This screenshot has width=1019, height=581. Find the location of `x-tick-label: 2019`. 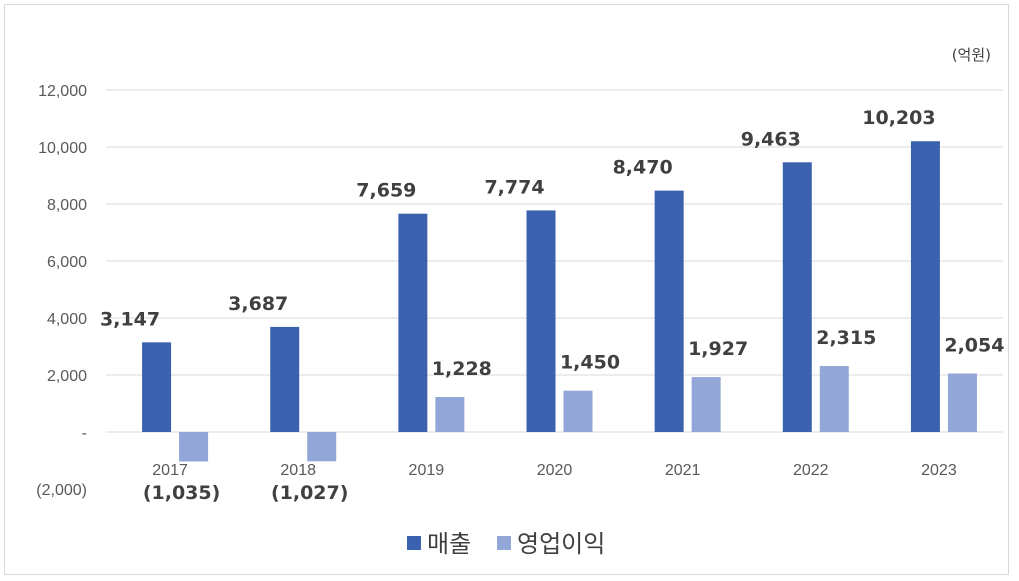

x-tick-label: 2019 is located at coordinates (427, 470).